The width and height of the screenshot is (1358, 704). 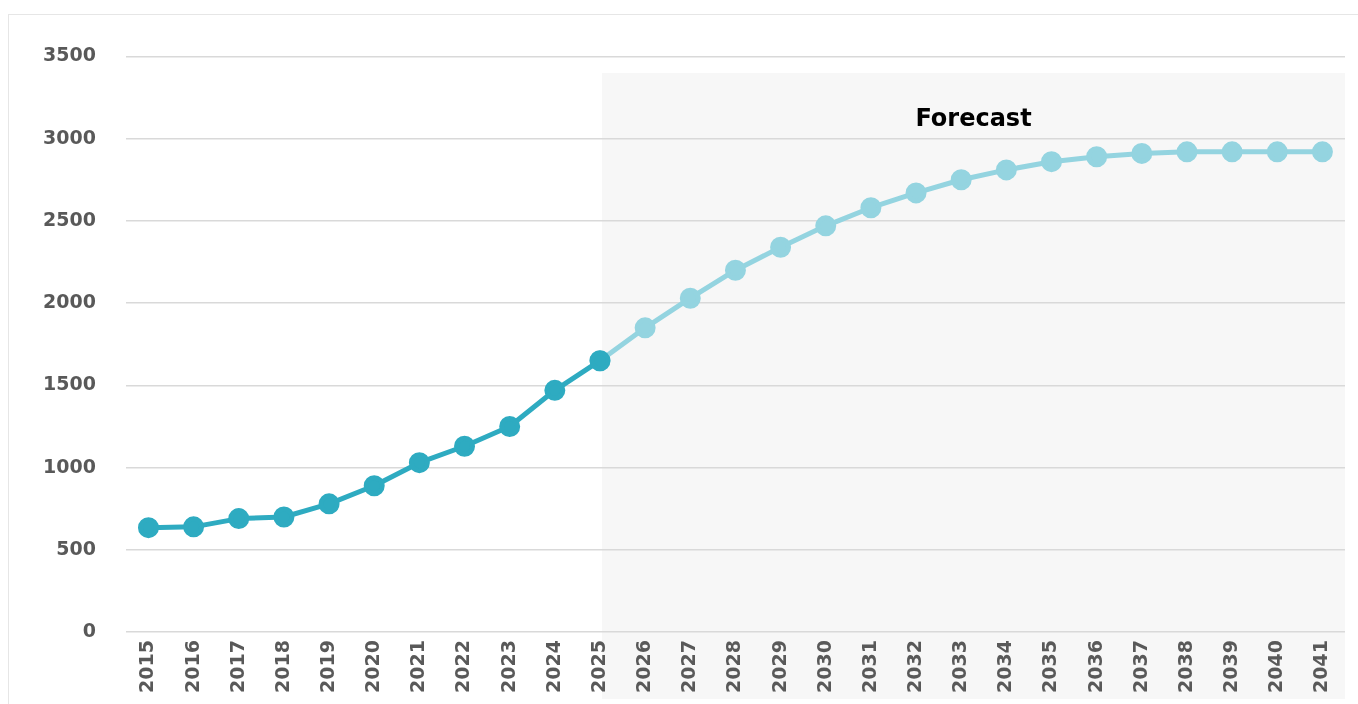 I want to click on x-tick-label: 2039, so click(x=1230, y=667).